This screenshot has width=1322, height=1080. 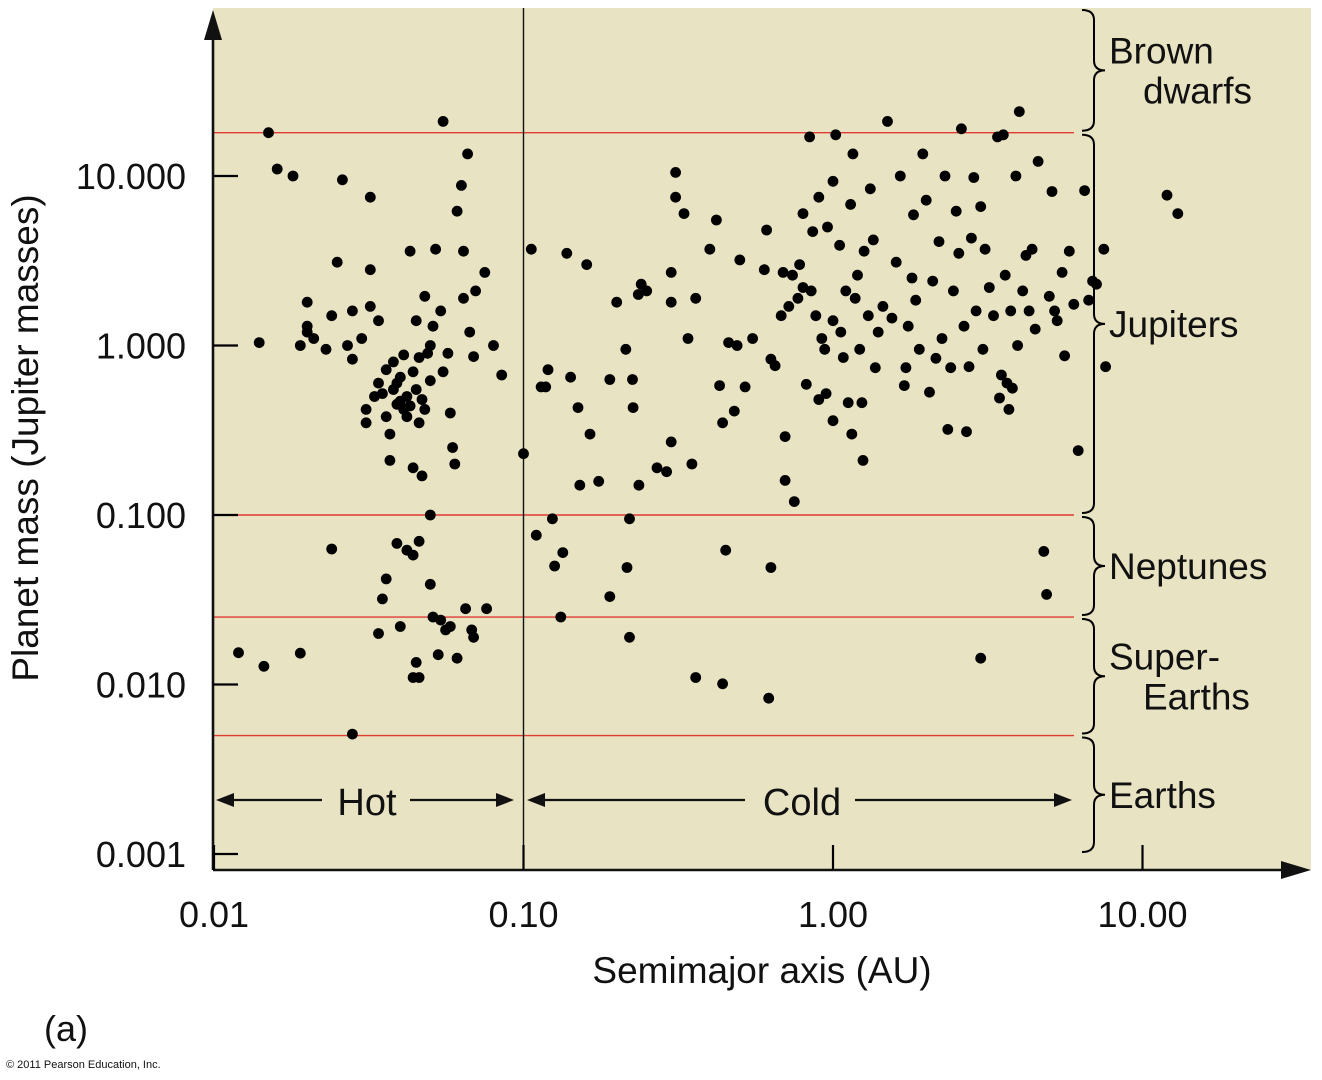 I want to click on hot-arrowhead-right, so click(x=505, y=800).